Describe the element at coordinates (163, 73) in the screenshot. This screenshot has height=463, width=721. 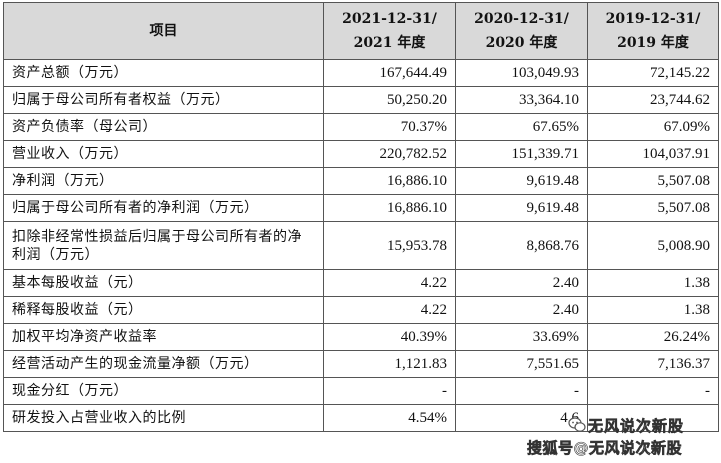
I see `row-label: 资产总额（万元）` at that location.